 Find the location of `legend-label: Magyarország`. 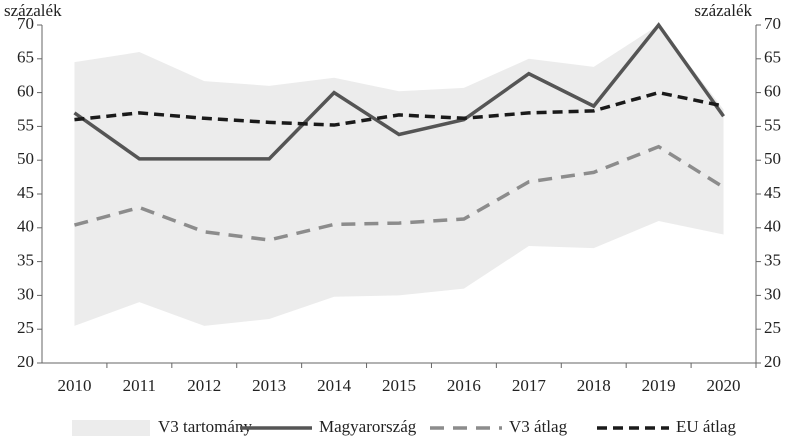

legend-label: Magyarország is located at coordinates (368, 426).